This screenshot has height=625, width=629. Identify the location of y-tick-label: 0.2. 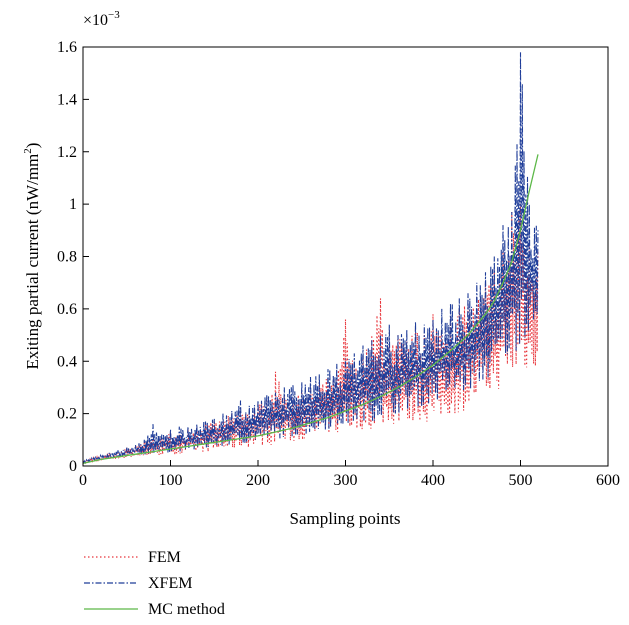
(67, 414).